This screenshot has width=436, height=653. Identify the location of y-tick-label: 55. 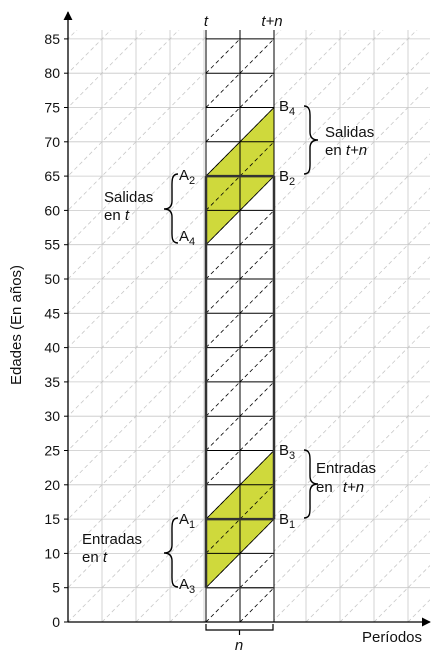
(52, 245).